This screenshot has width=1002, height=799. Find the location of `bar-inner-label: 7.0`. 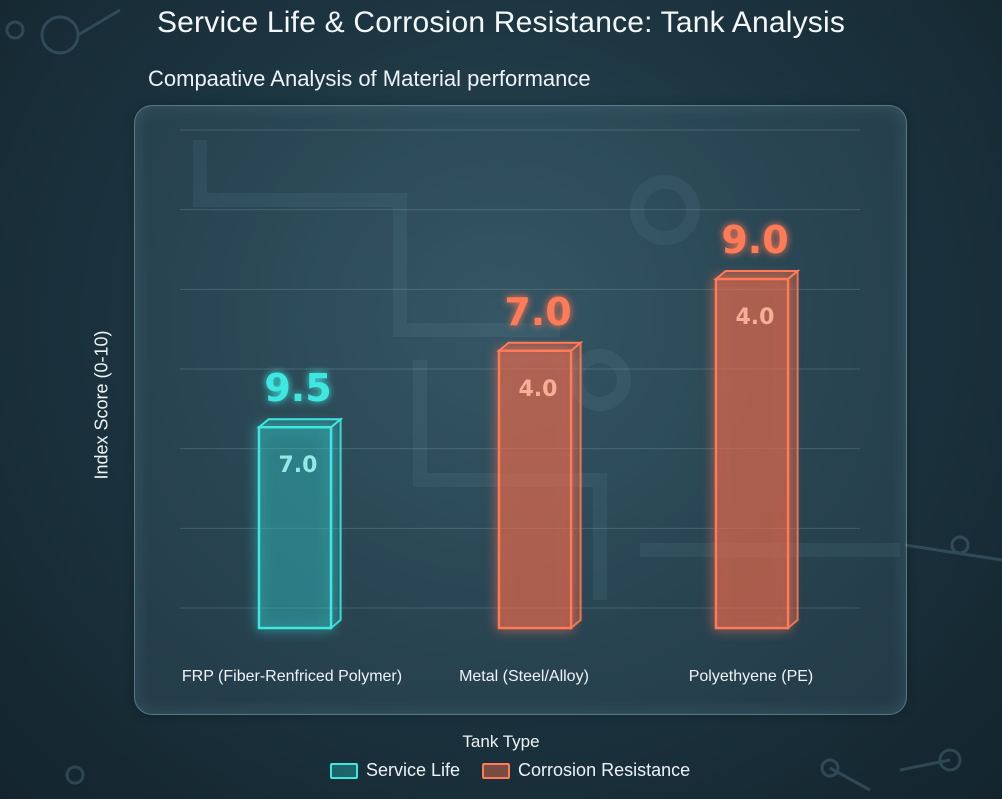

bar-inner-label: 7.0 is located at coordinates (298, 465).